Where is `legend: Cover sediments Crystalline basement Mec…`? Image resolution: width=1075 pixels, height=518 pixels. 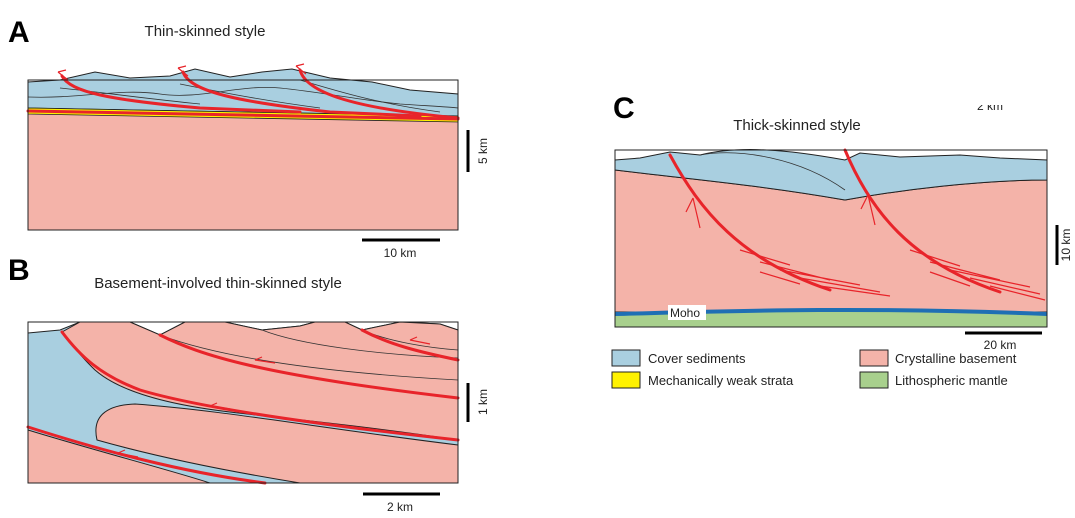
legend: Cover sediments Crystalline basement Mec… is located at coordinates (814, 369).